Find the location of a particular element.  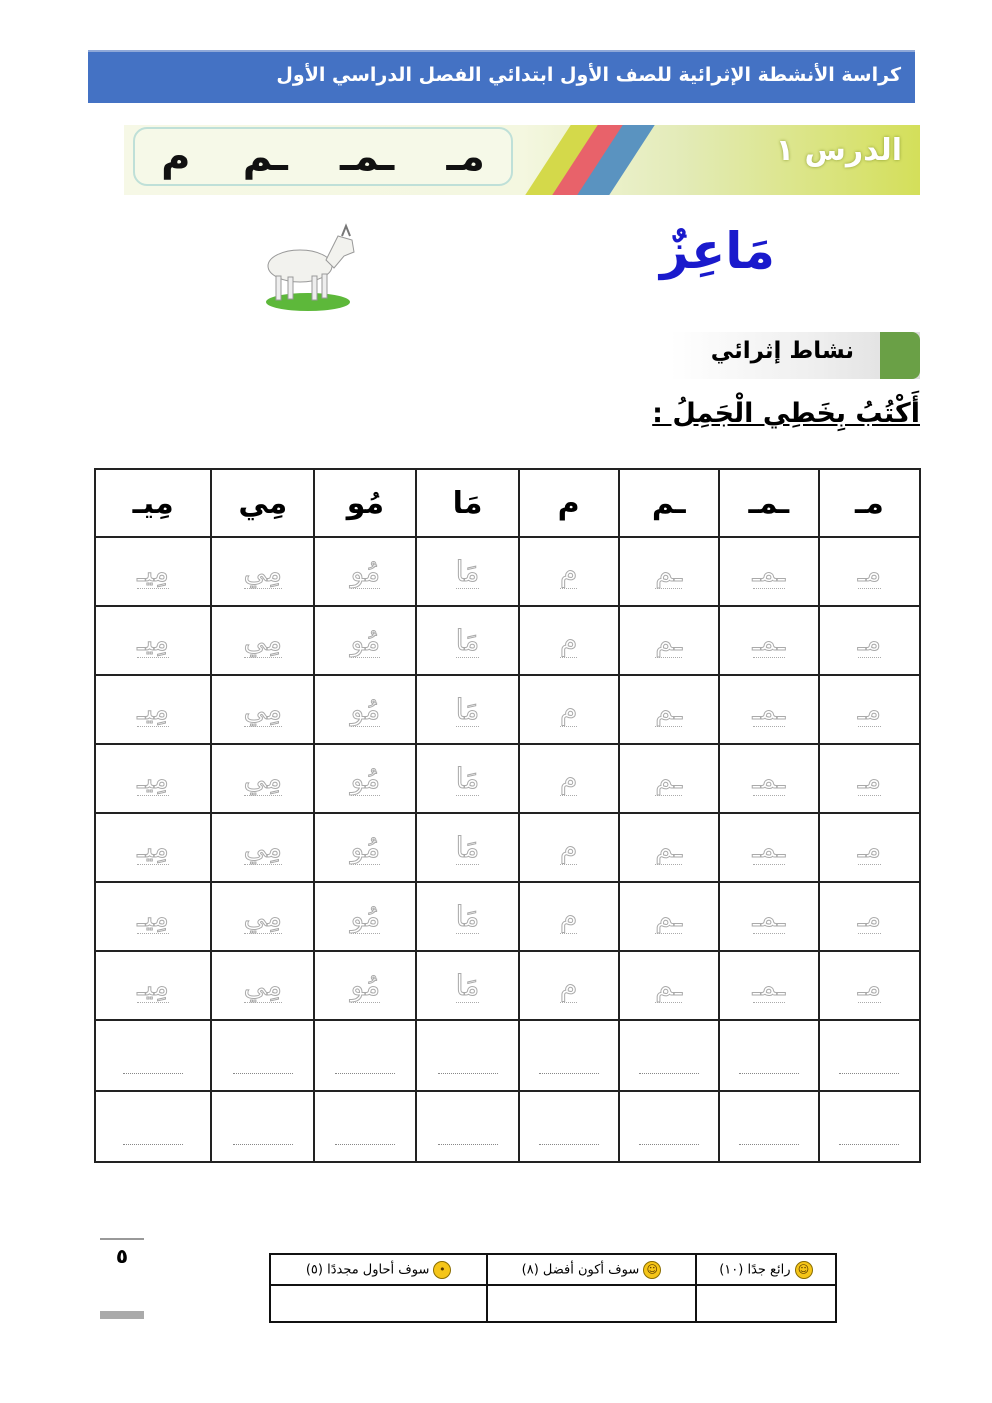

instruction-text: أَكْتُبُ بِخَطِي الْجَمِلُ : is located at coordinates (786, 413).